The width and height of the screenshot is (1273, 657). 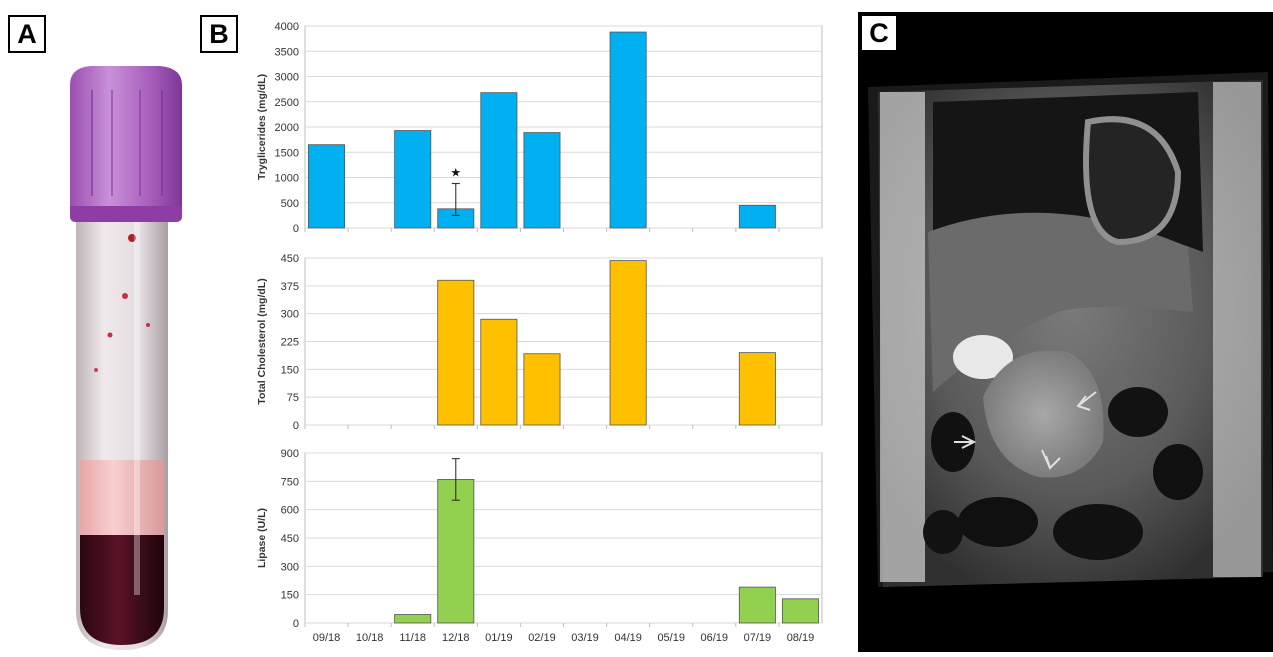 I want to click on x-tick-label: 03/19, so click(x=585, y=638).